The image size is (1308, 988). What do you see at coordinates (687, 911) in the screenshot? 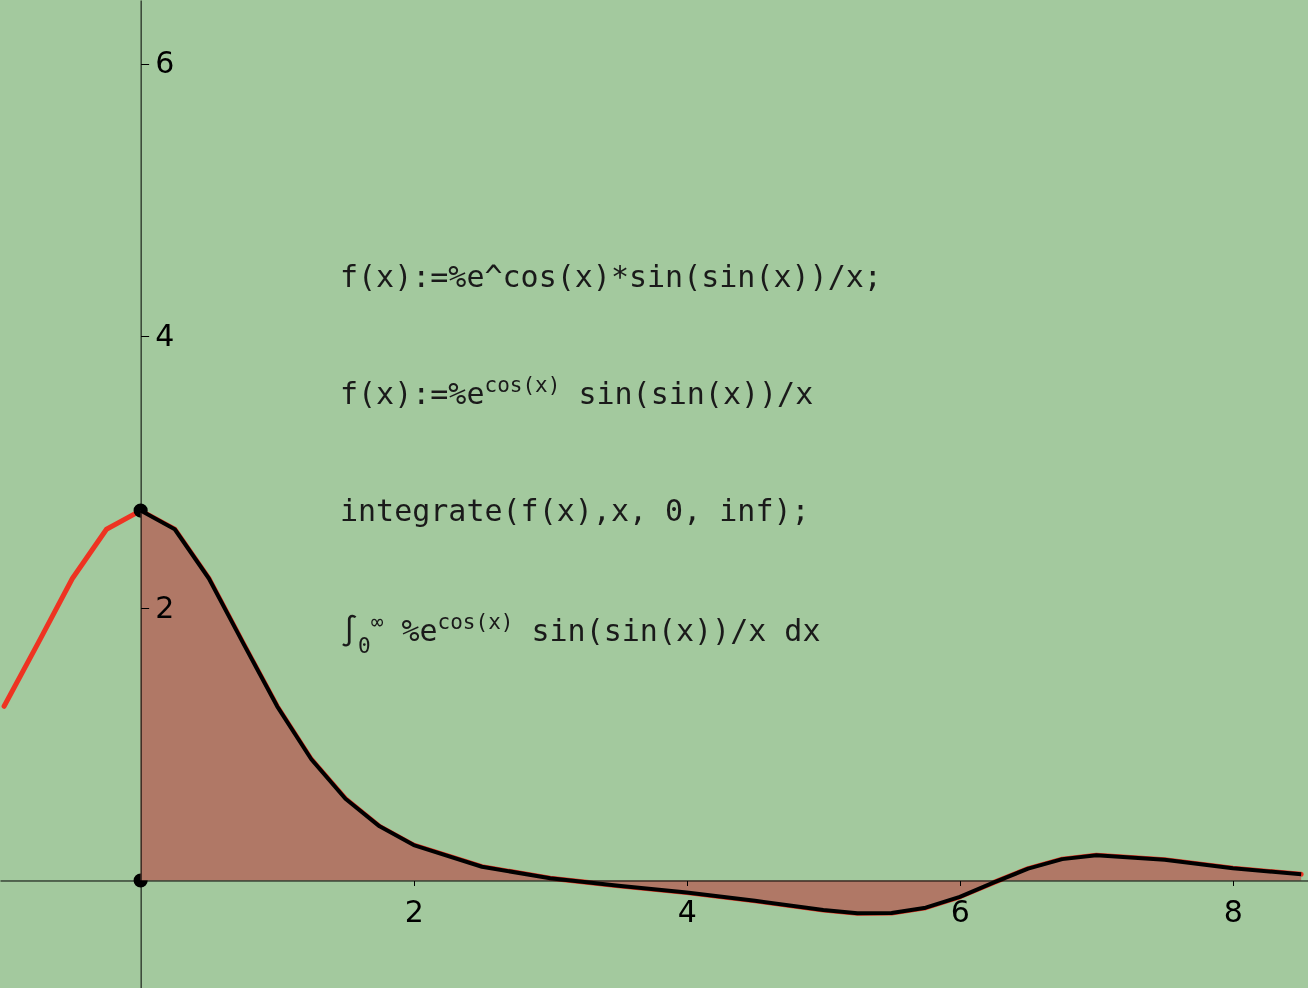
I see `x-tick-label: 4` at bounding box center [687, 911].